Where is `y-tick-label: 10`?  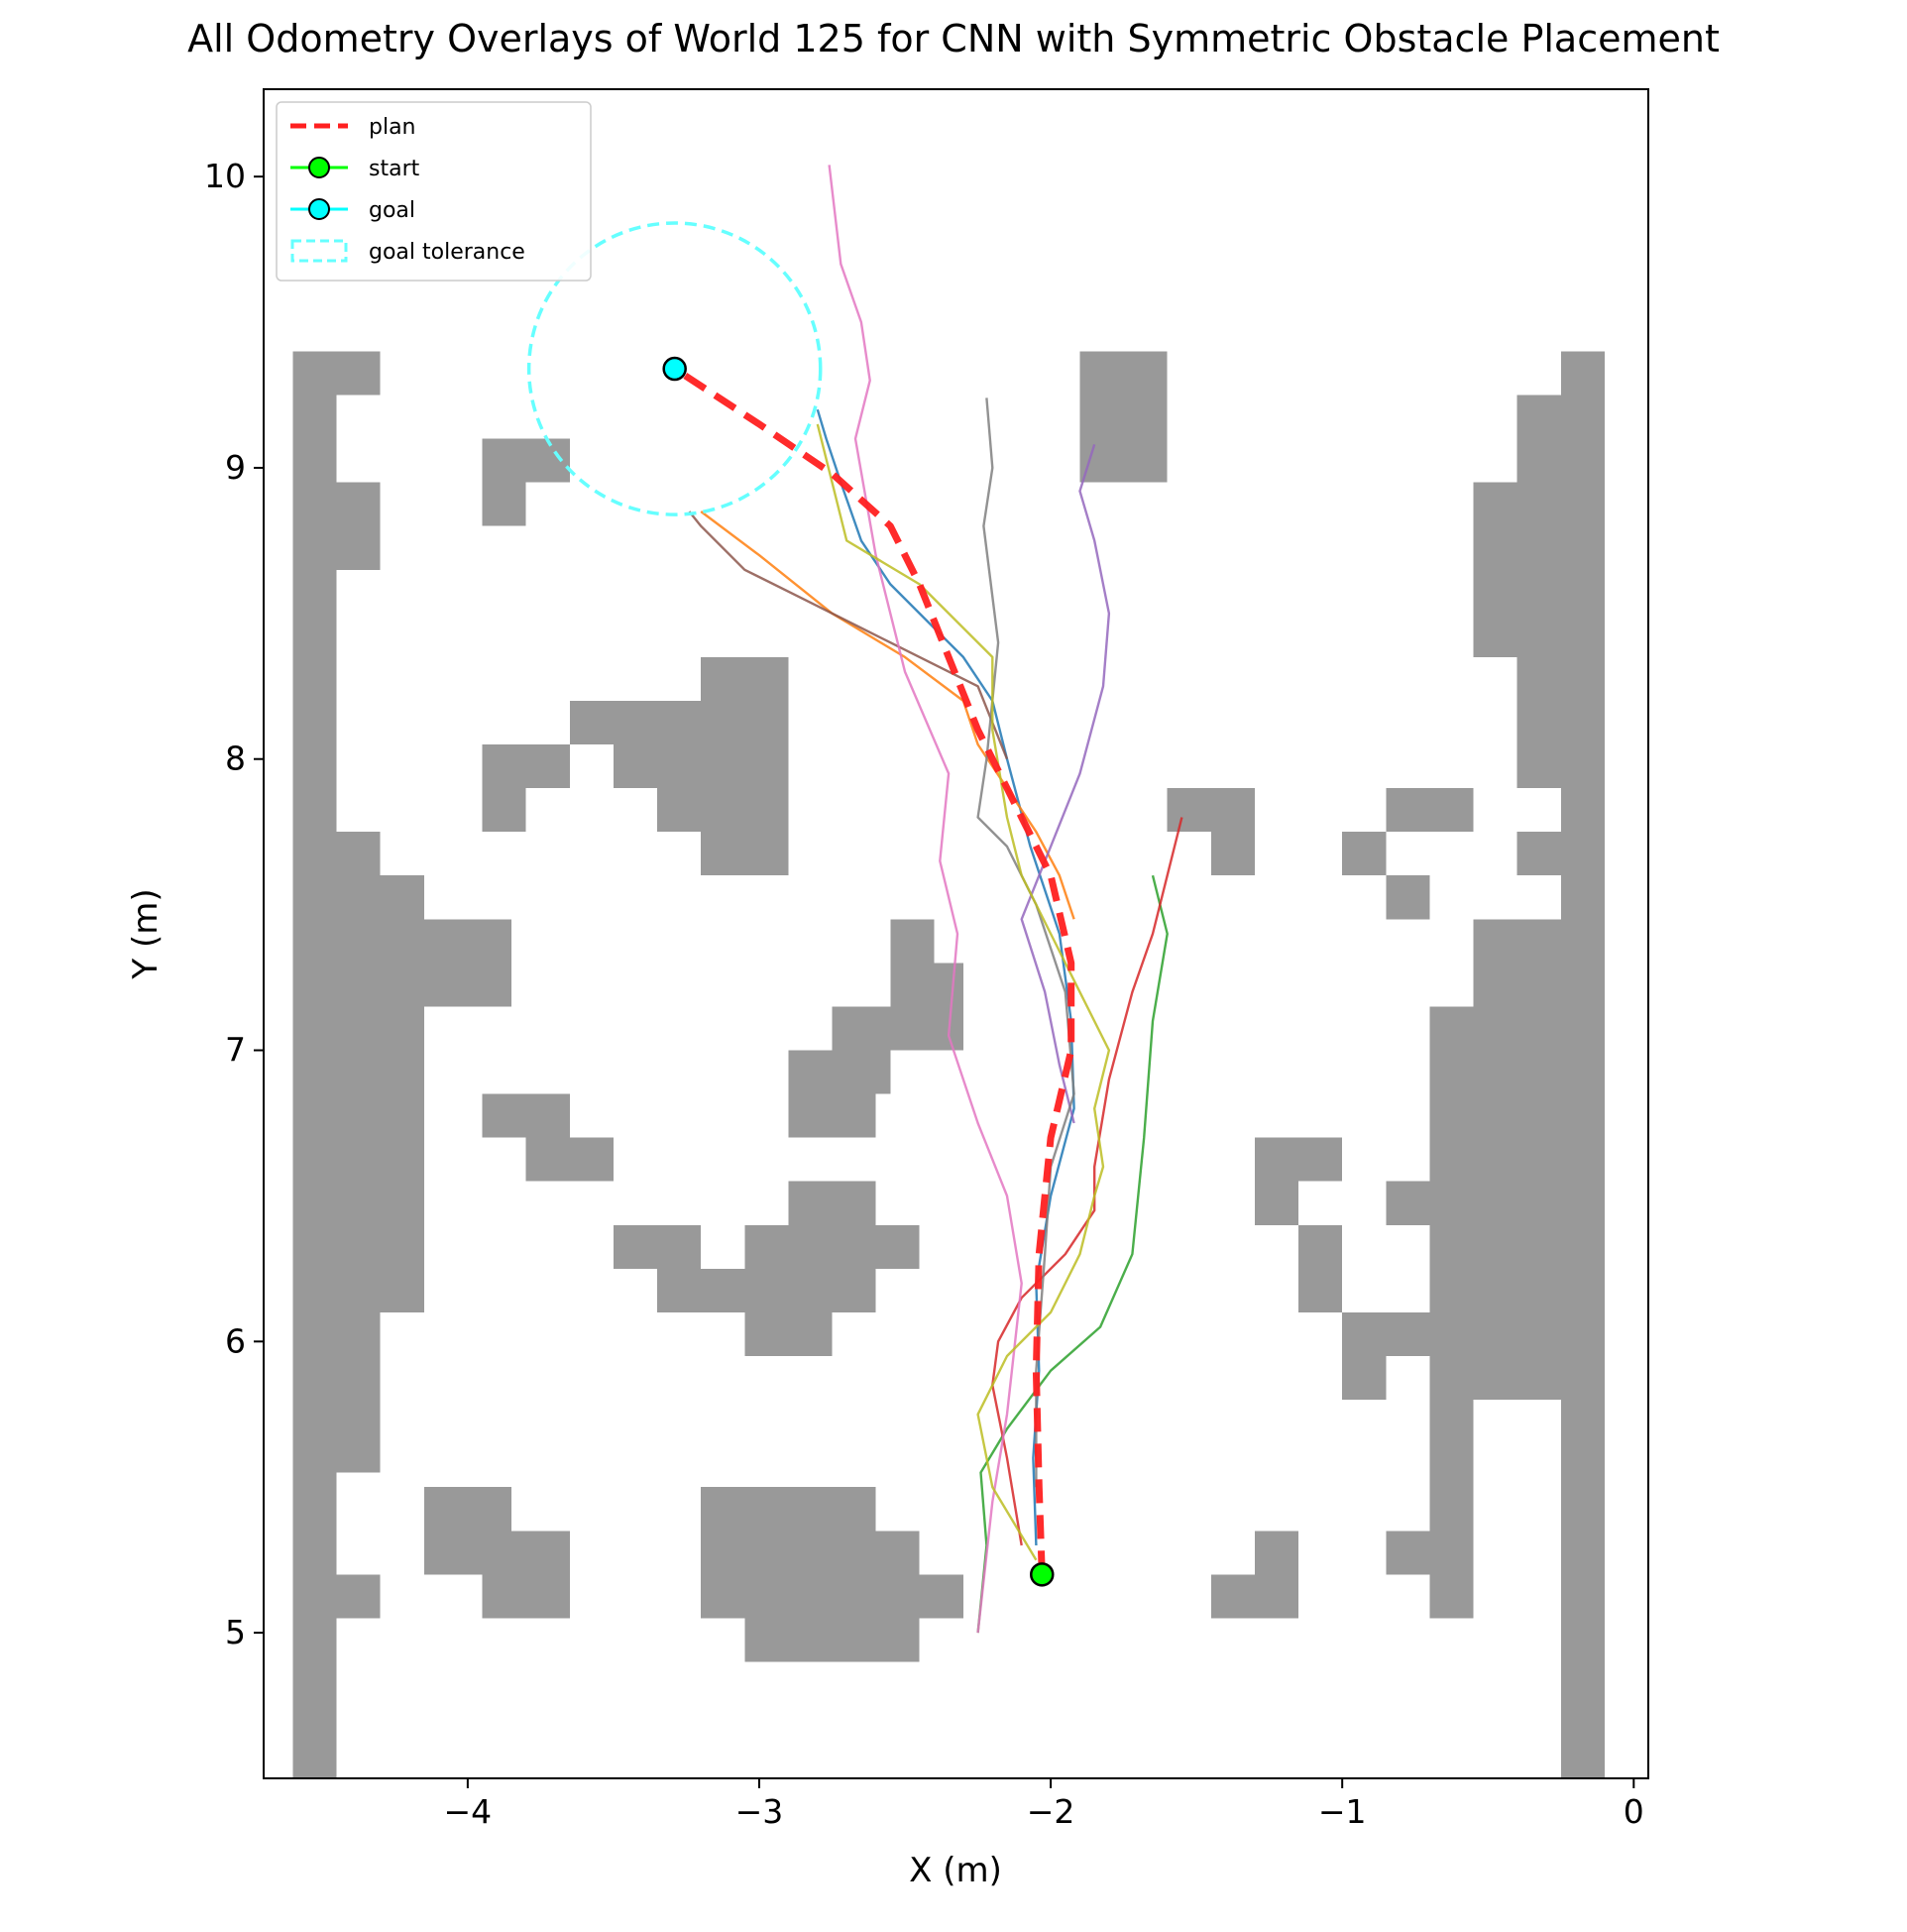
y-tick-label: 10 is located at coordinates (225, 176).